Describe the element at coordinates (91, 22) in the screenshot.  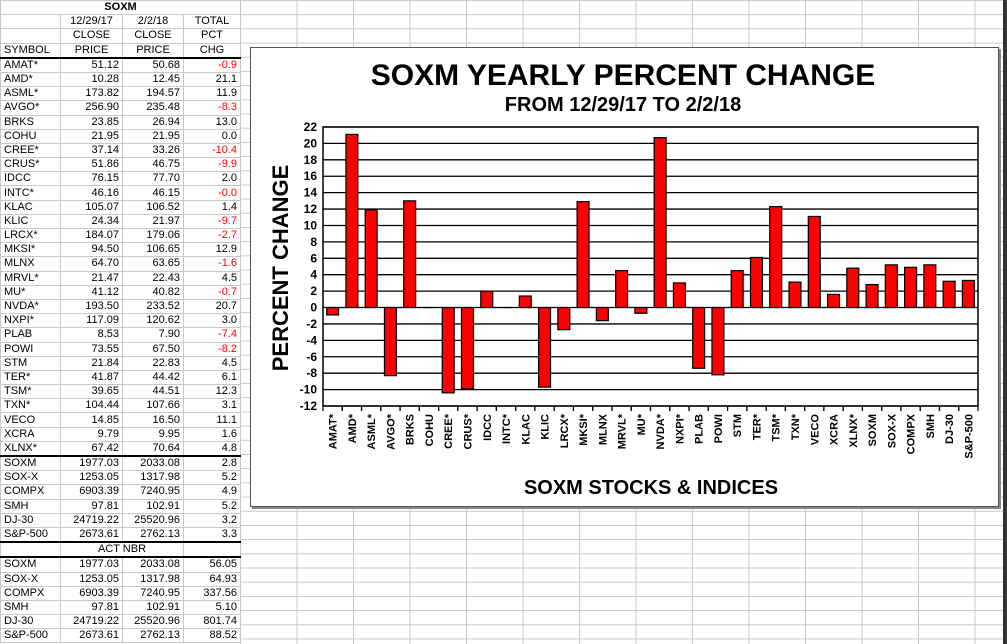
I see `column-header: 12/29/17` at that location.